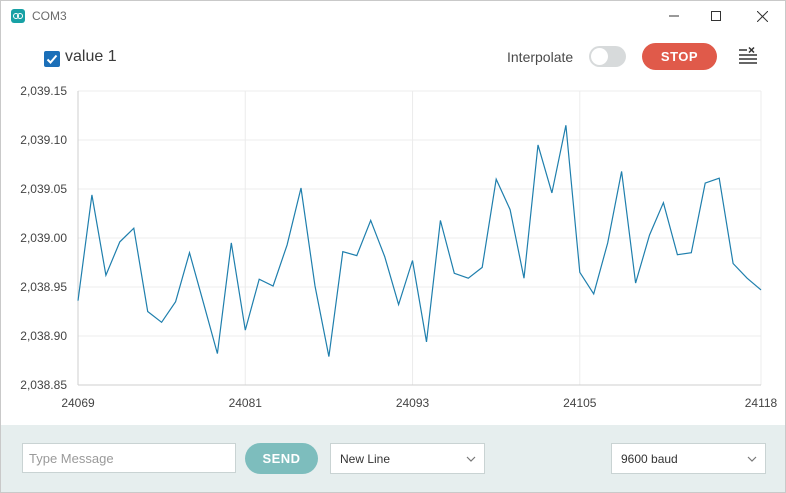  Describe the element at coordinates (18, 16) in the screenshot. I see `arduino-app-icon` at that location.